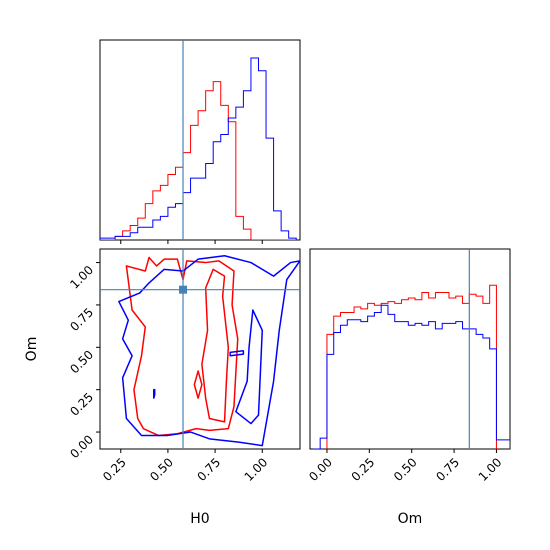  I want to click on om-histogram, so click(411, 349).